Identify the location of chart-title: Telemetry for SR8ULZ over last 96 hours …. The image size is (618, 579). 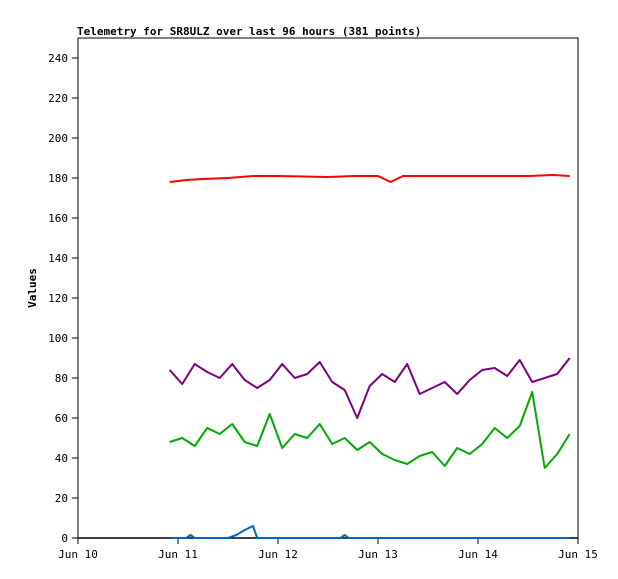
(249, 31).